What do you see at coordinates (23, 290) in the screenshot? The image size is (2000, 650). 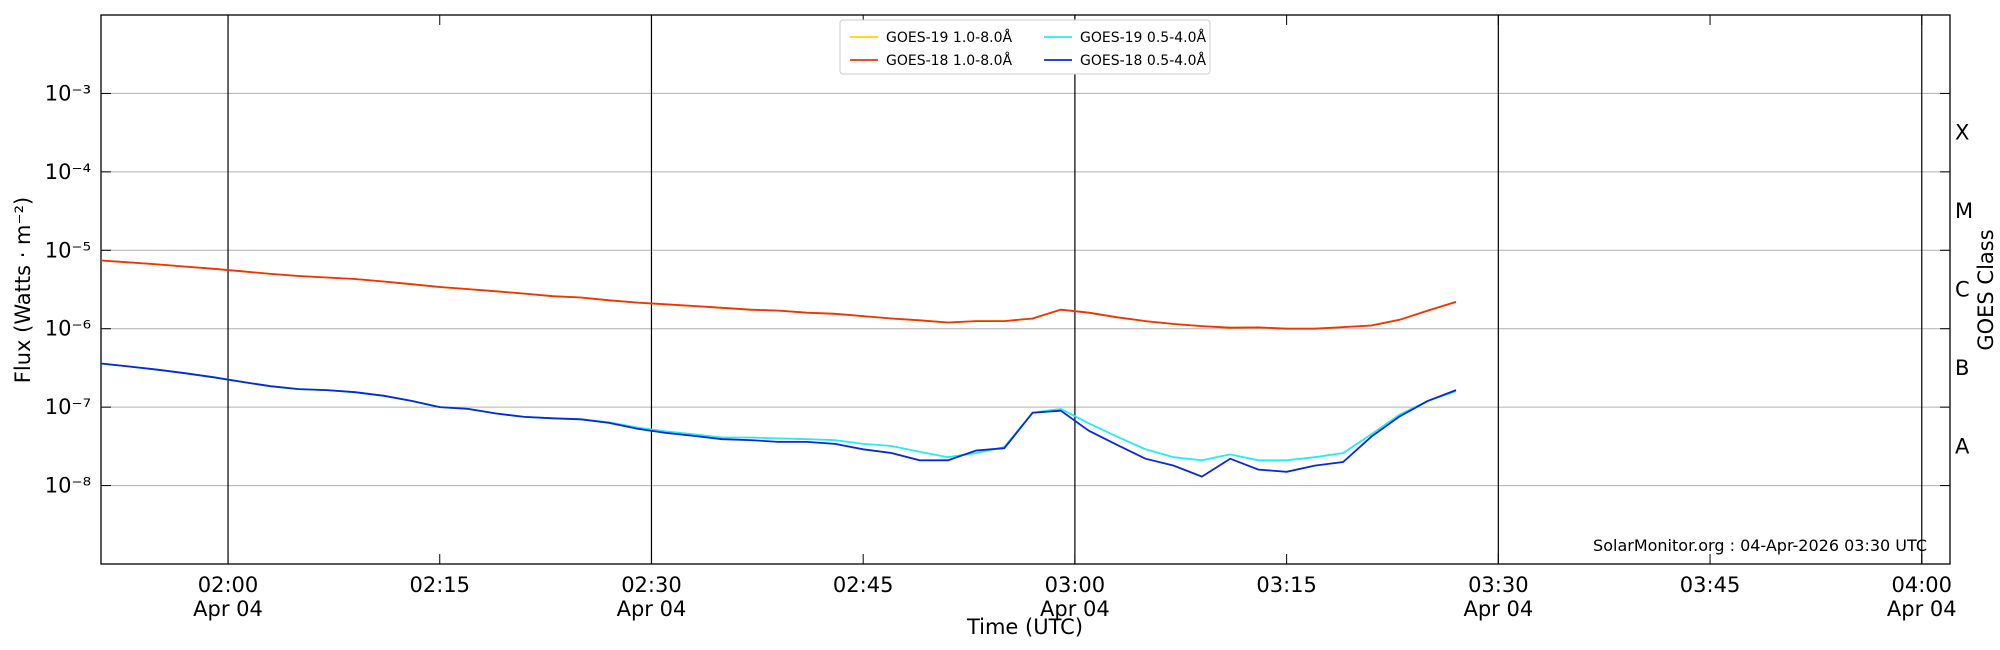 I see `y-axis-label: Flux (Watts · m⁻²)` at bounding box center [23, 290].